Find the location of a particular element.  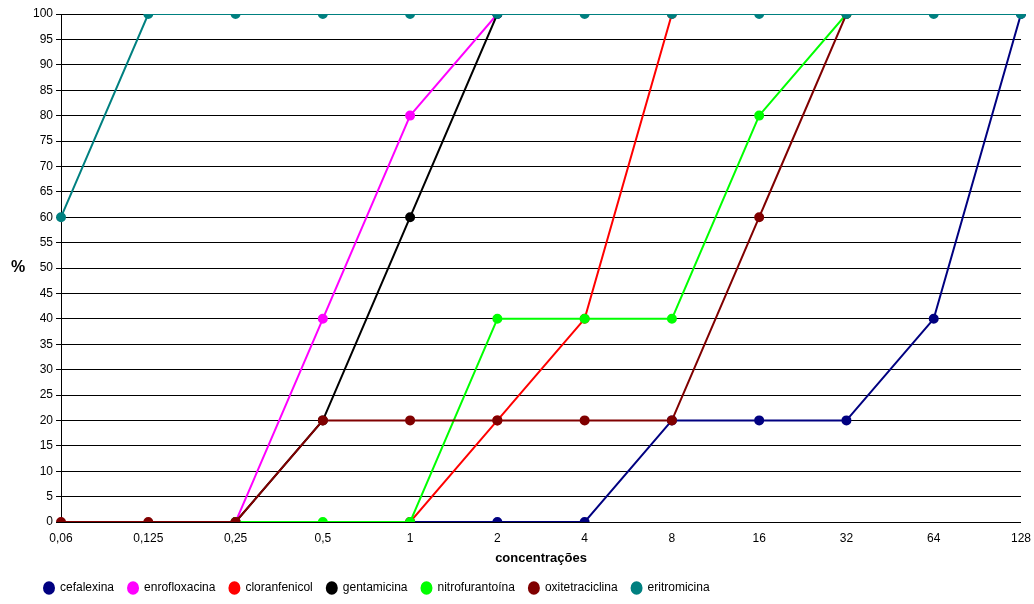

y-axis-title: % is located at coordinates (18, 267).